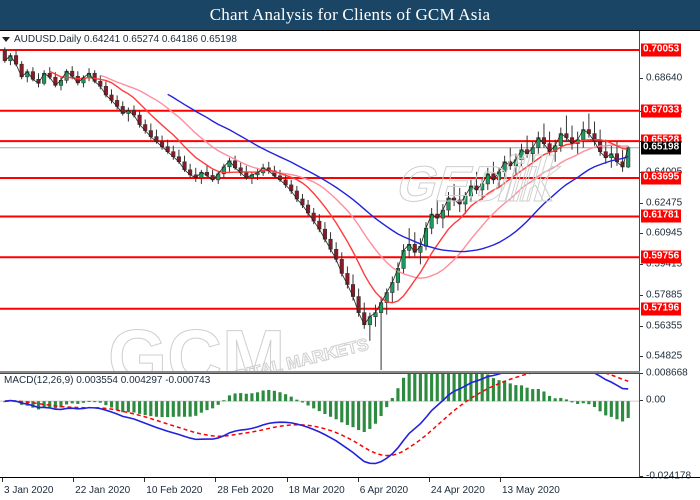 Image resolution: width=700 pixels, height=500 pixels. I want to click on macd-axis-label: 0.00, so click(656, 400).